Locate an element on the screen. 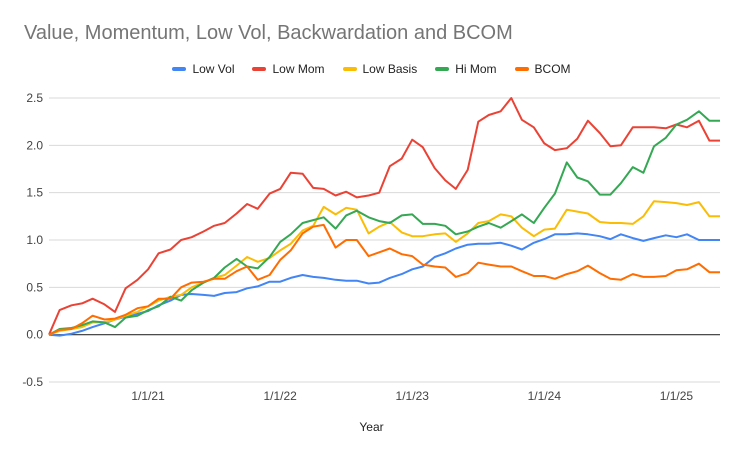  legend-item: Hi Mom is located at coordinates (466, 69).